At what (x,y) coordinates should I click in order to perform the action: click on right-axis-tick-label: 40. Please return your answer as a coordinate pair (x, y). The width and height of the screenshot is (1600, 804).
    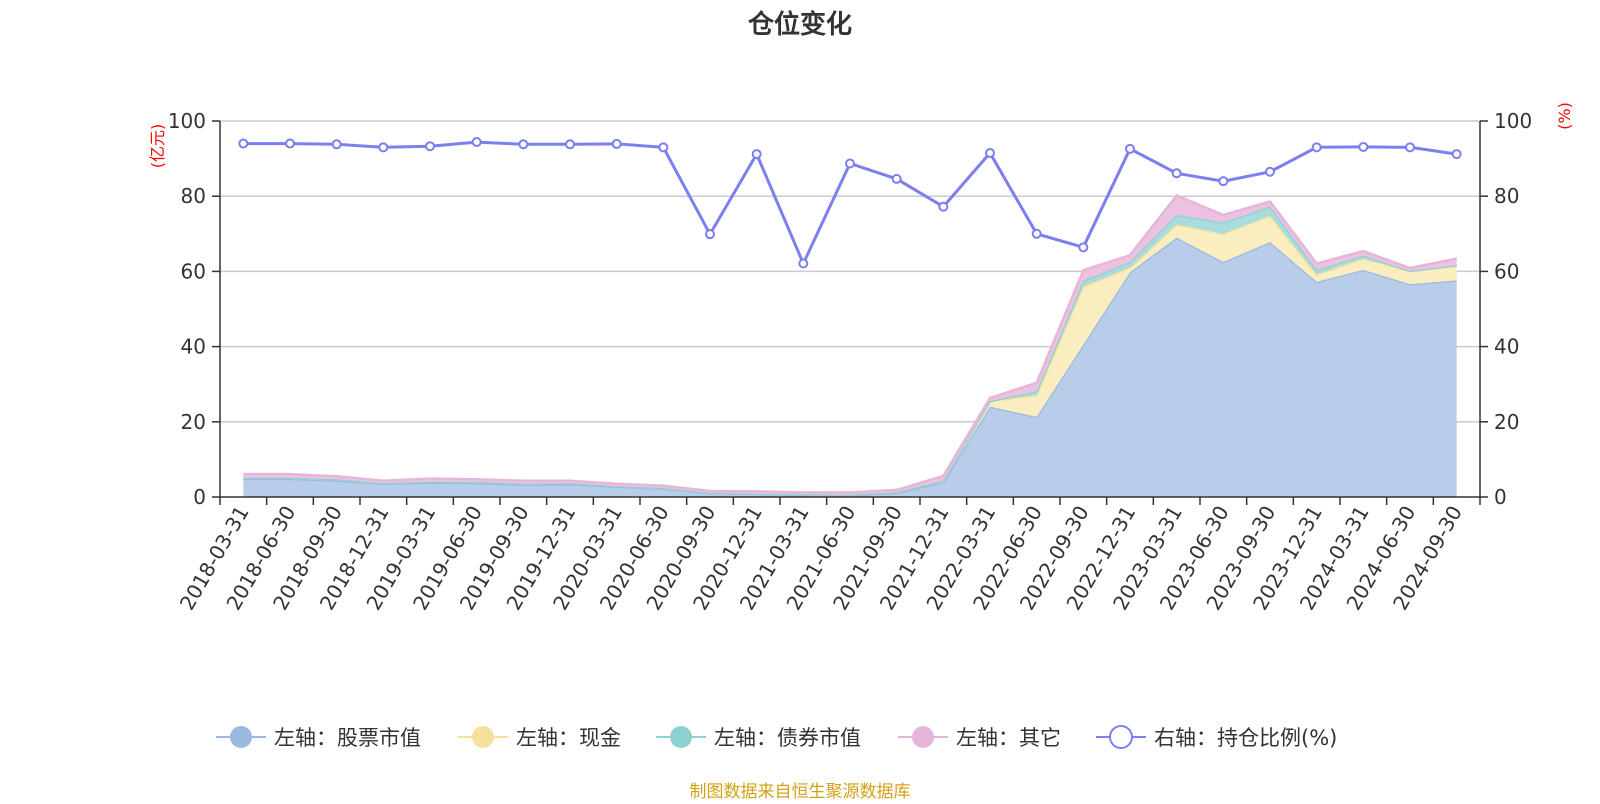
    Looking at the image, I should click on (1506, 347).